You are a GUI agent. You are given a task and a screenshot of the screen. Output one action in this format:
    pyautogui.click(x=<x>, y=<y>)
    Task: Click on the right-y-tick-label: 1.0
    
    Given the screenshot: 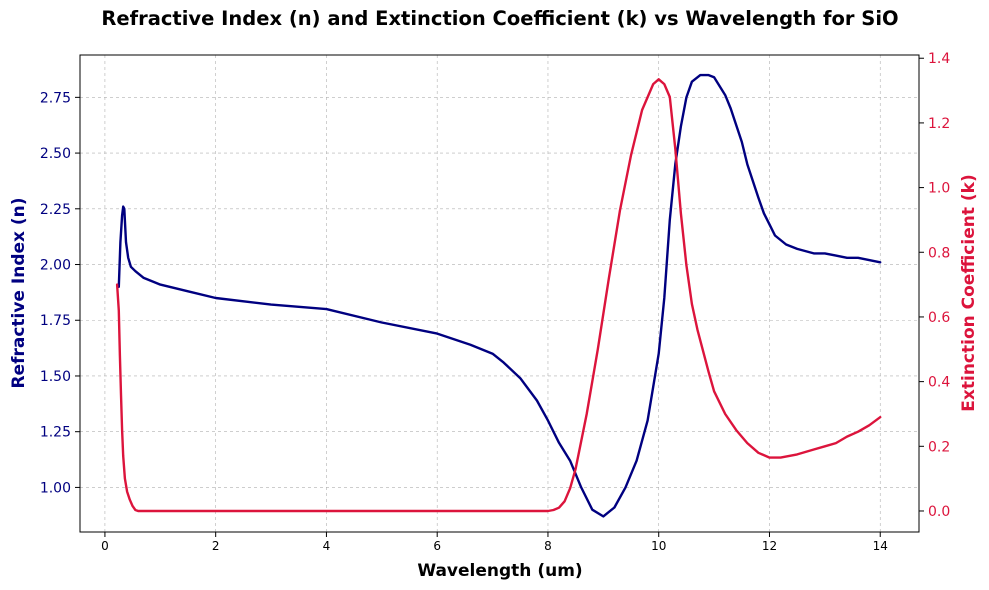 What is the action you would take?
    pyautogui.click(x=939, y=189)
    